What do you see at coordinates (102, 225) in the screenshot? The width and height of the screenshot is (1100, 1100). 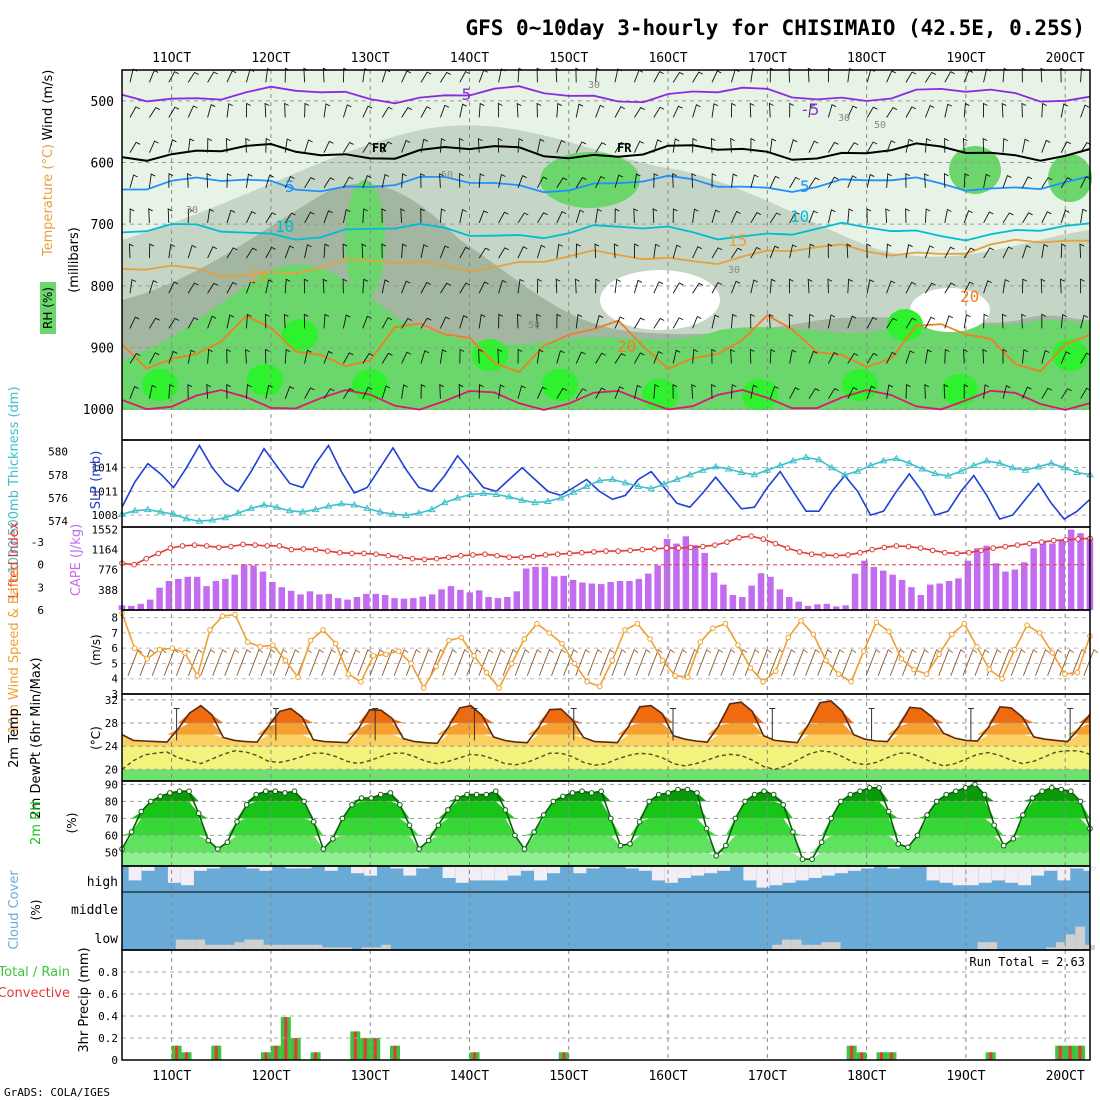 I see `y-tick-p700: 700` at bounding box center [102, 225].